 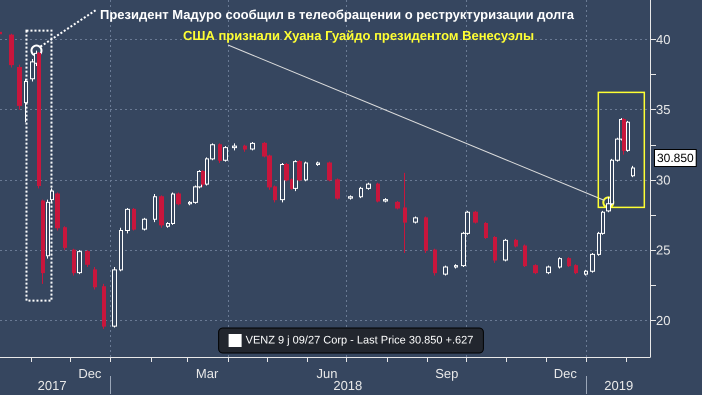 I want to click on x-tick-label: Jun, so click(x=327, y=373).